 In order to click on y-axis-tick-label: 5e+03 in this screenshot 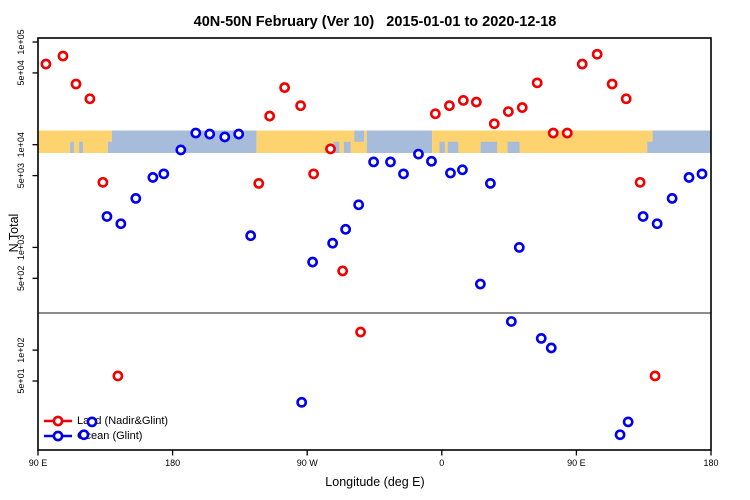, I will do `click(21, 175)`.